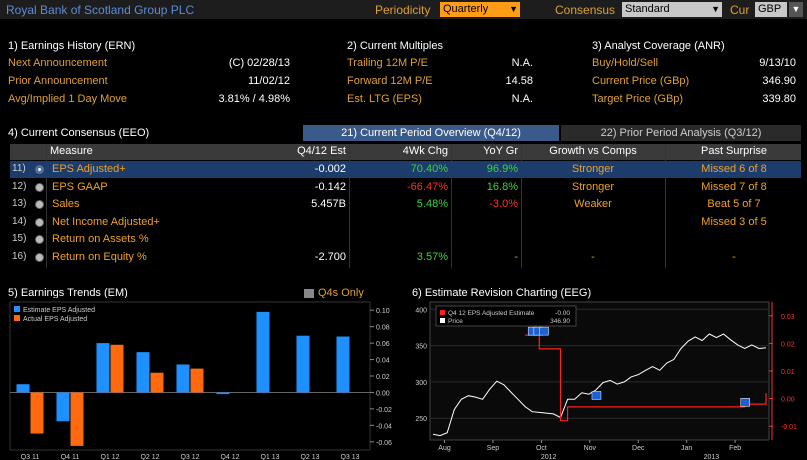  What do you see at coordinates (269, 457) in the screenshot?
I see `x-tick-label: Q1 13` at bounding box center [269, 457].